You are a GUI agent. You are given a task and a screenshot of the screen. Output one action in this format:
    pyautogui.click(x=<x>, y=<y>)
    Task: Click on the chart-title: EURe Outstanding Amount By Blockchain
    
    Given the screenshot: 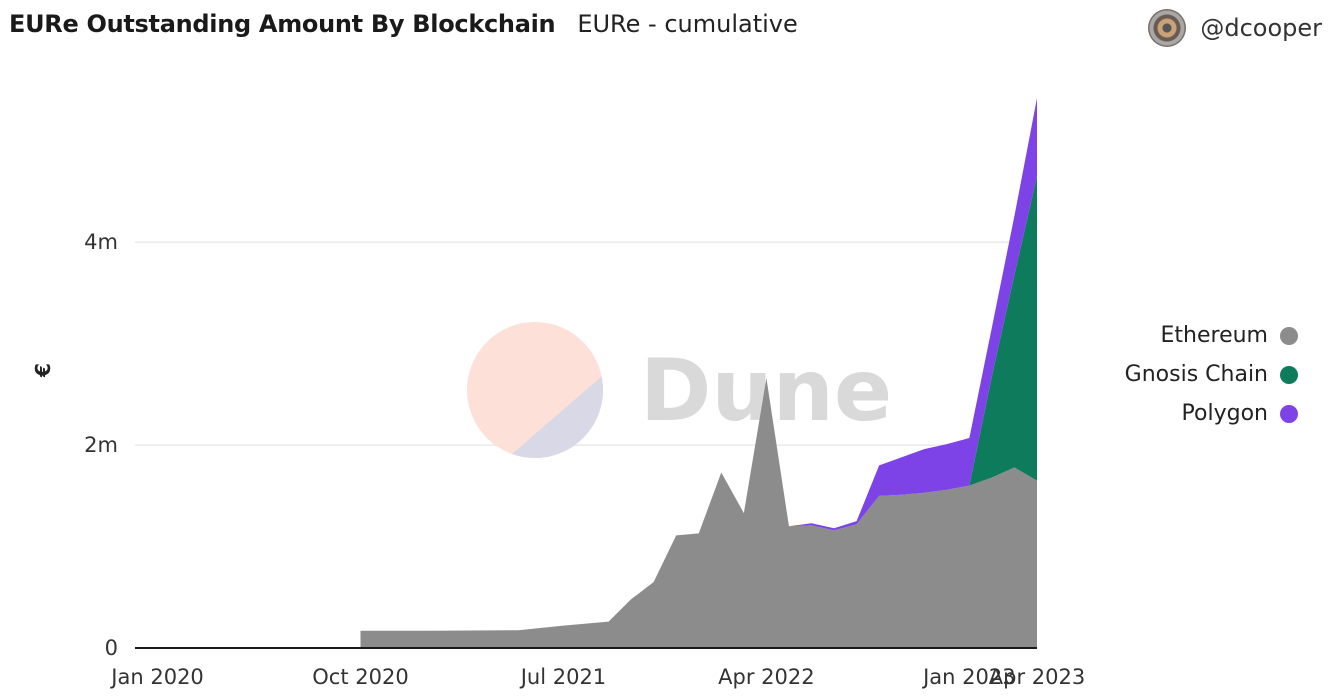 What is the action you would take?
    pyautogui.click(x=282, y=24)
    